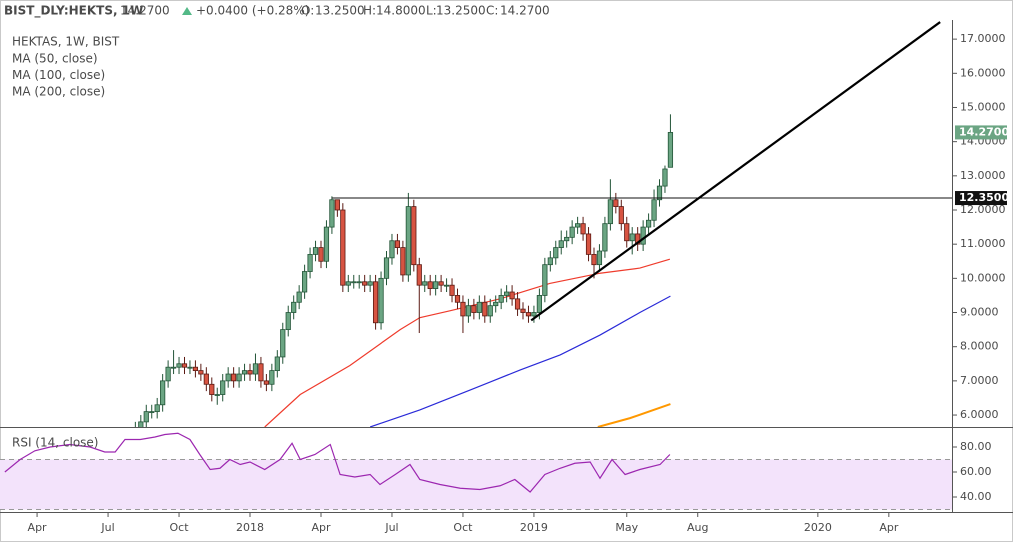  What do you see at coordinates (525, 11) in the screenshot?
I see `c-value: 14.2700` at bounding box center [525, 11].